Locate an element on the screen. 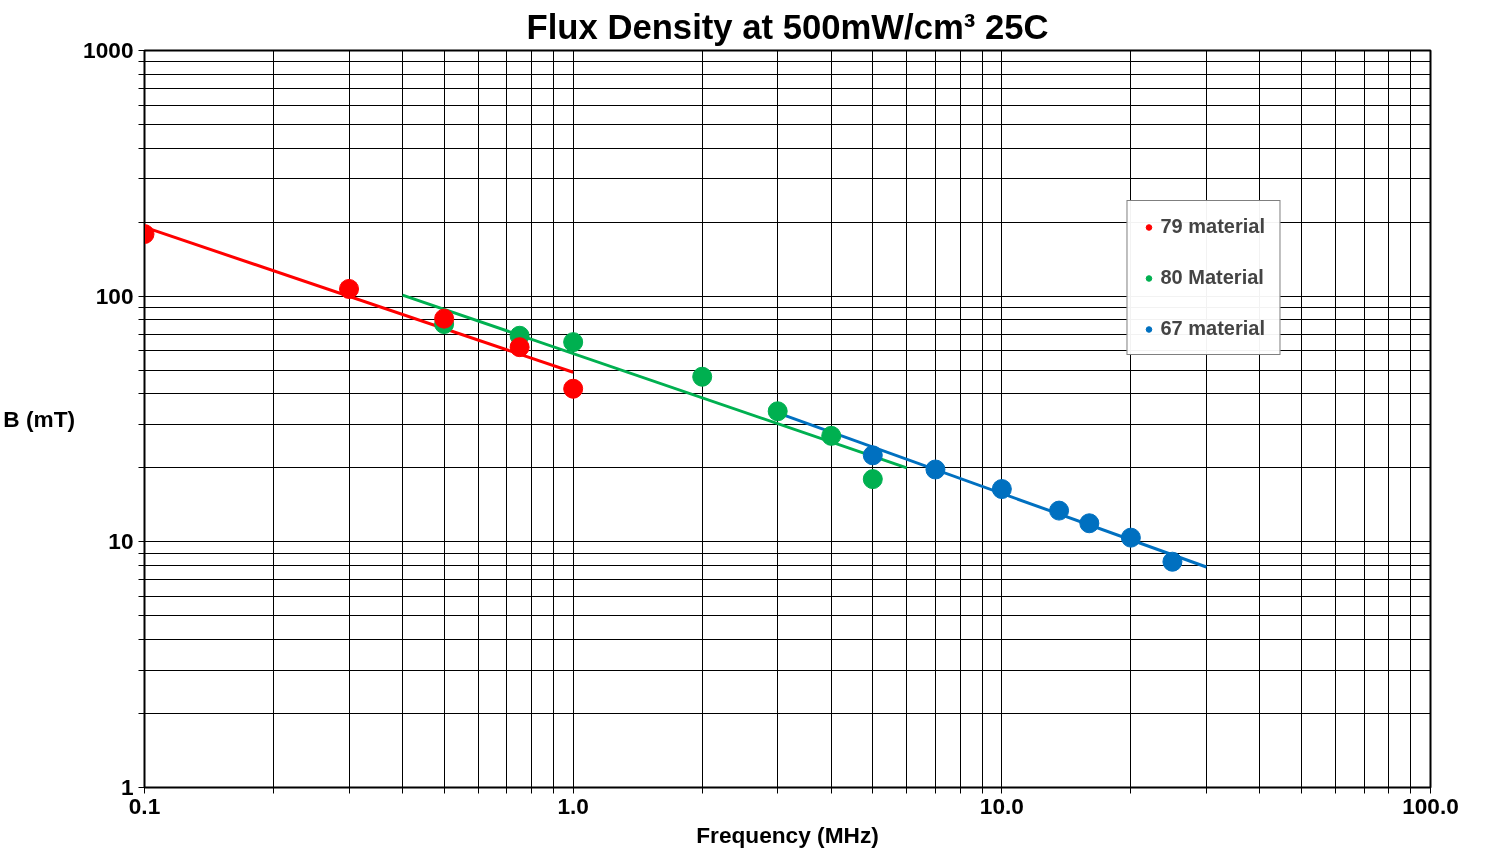 This screenshot has height=859, width=1485. legend-label: 79 material is located at coordinates (1212, 226).